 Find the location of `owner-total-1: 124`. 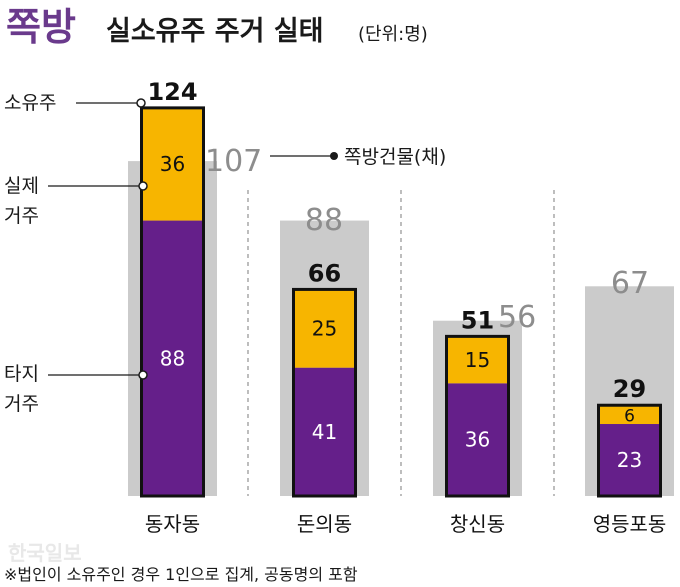

owner-total-1: 124 is located at coordinates (172, 92).